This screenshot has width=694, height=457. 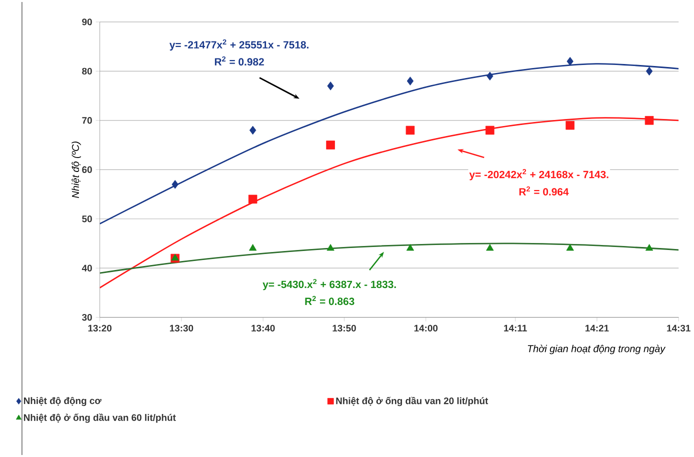 I want to click on y-tick-label: 90, so click(x=87, y=22).